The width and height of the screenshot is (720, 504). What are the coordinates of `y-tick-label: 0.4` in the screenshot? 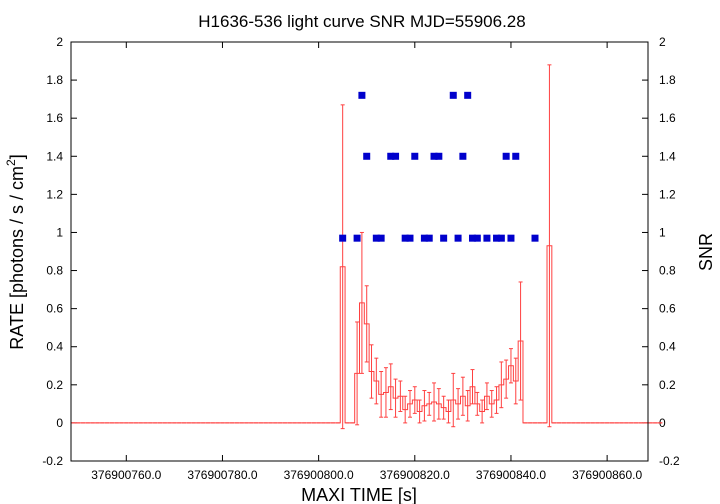 It's located at (54, 347).